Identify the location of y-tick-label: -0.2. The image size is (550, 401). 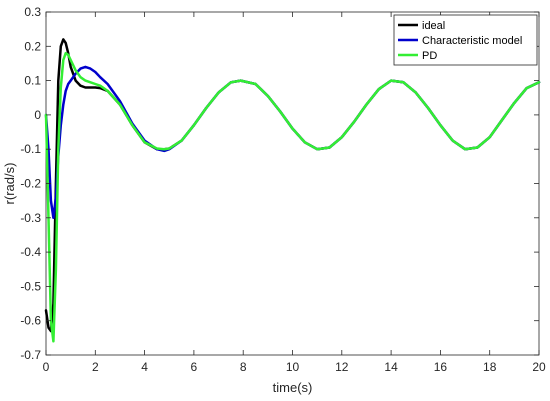
(30, 184).